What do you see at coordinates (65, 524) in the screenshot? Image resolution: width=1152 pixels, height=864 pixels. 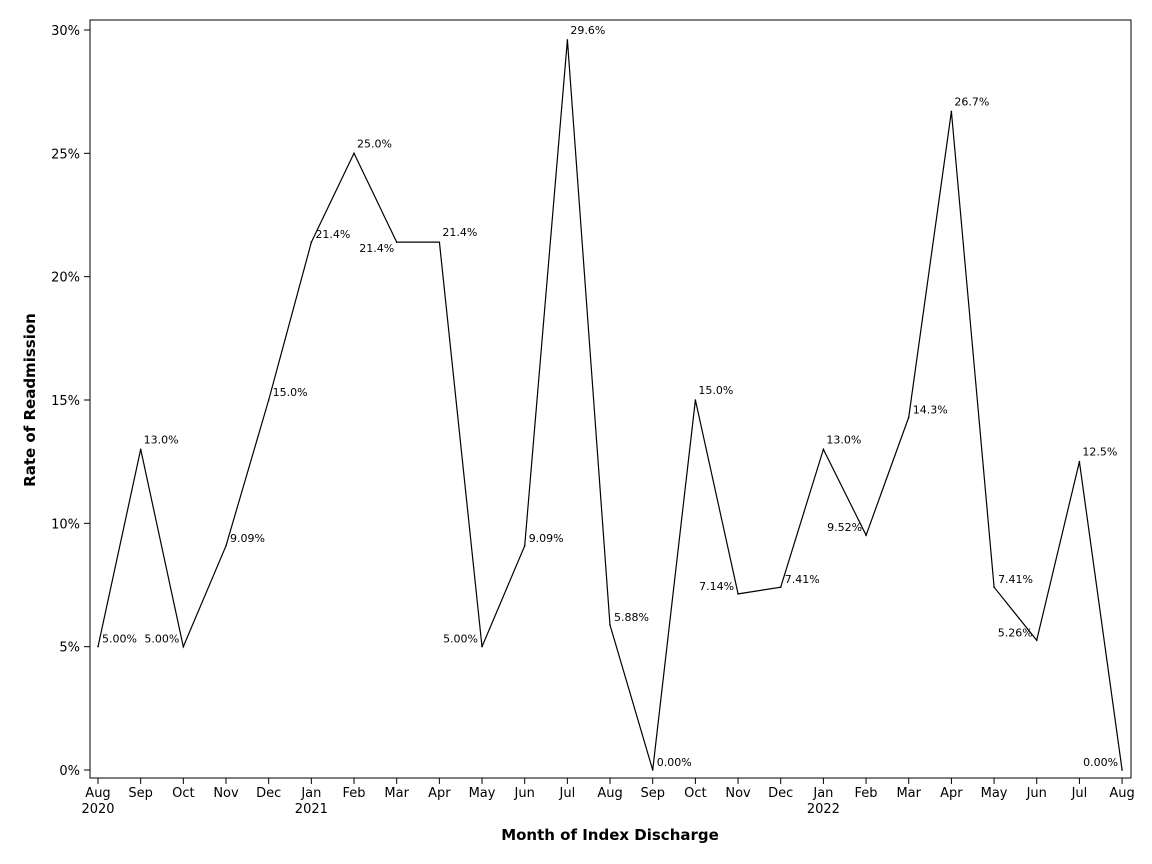 I see `y-tick-label: 10%` at bounding box center [65, 524].